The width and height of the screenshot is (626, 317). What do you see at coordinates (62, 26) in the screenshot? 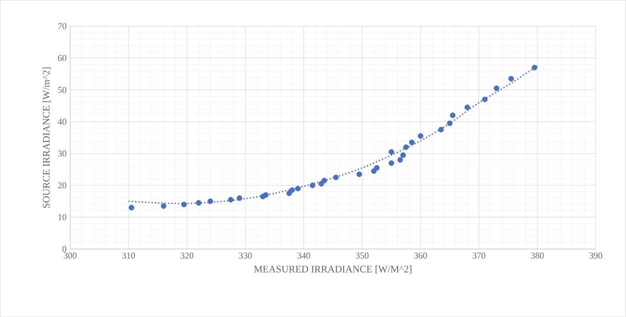
I see `y-tick-label: 70` at bounding box center [62, 26].